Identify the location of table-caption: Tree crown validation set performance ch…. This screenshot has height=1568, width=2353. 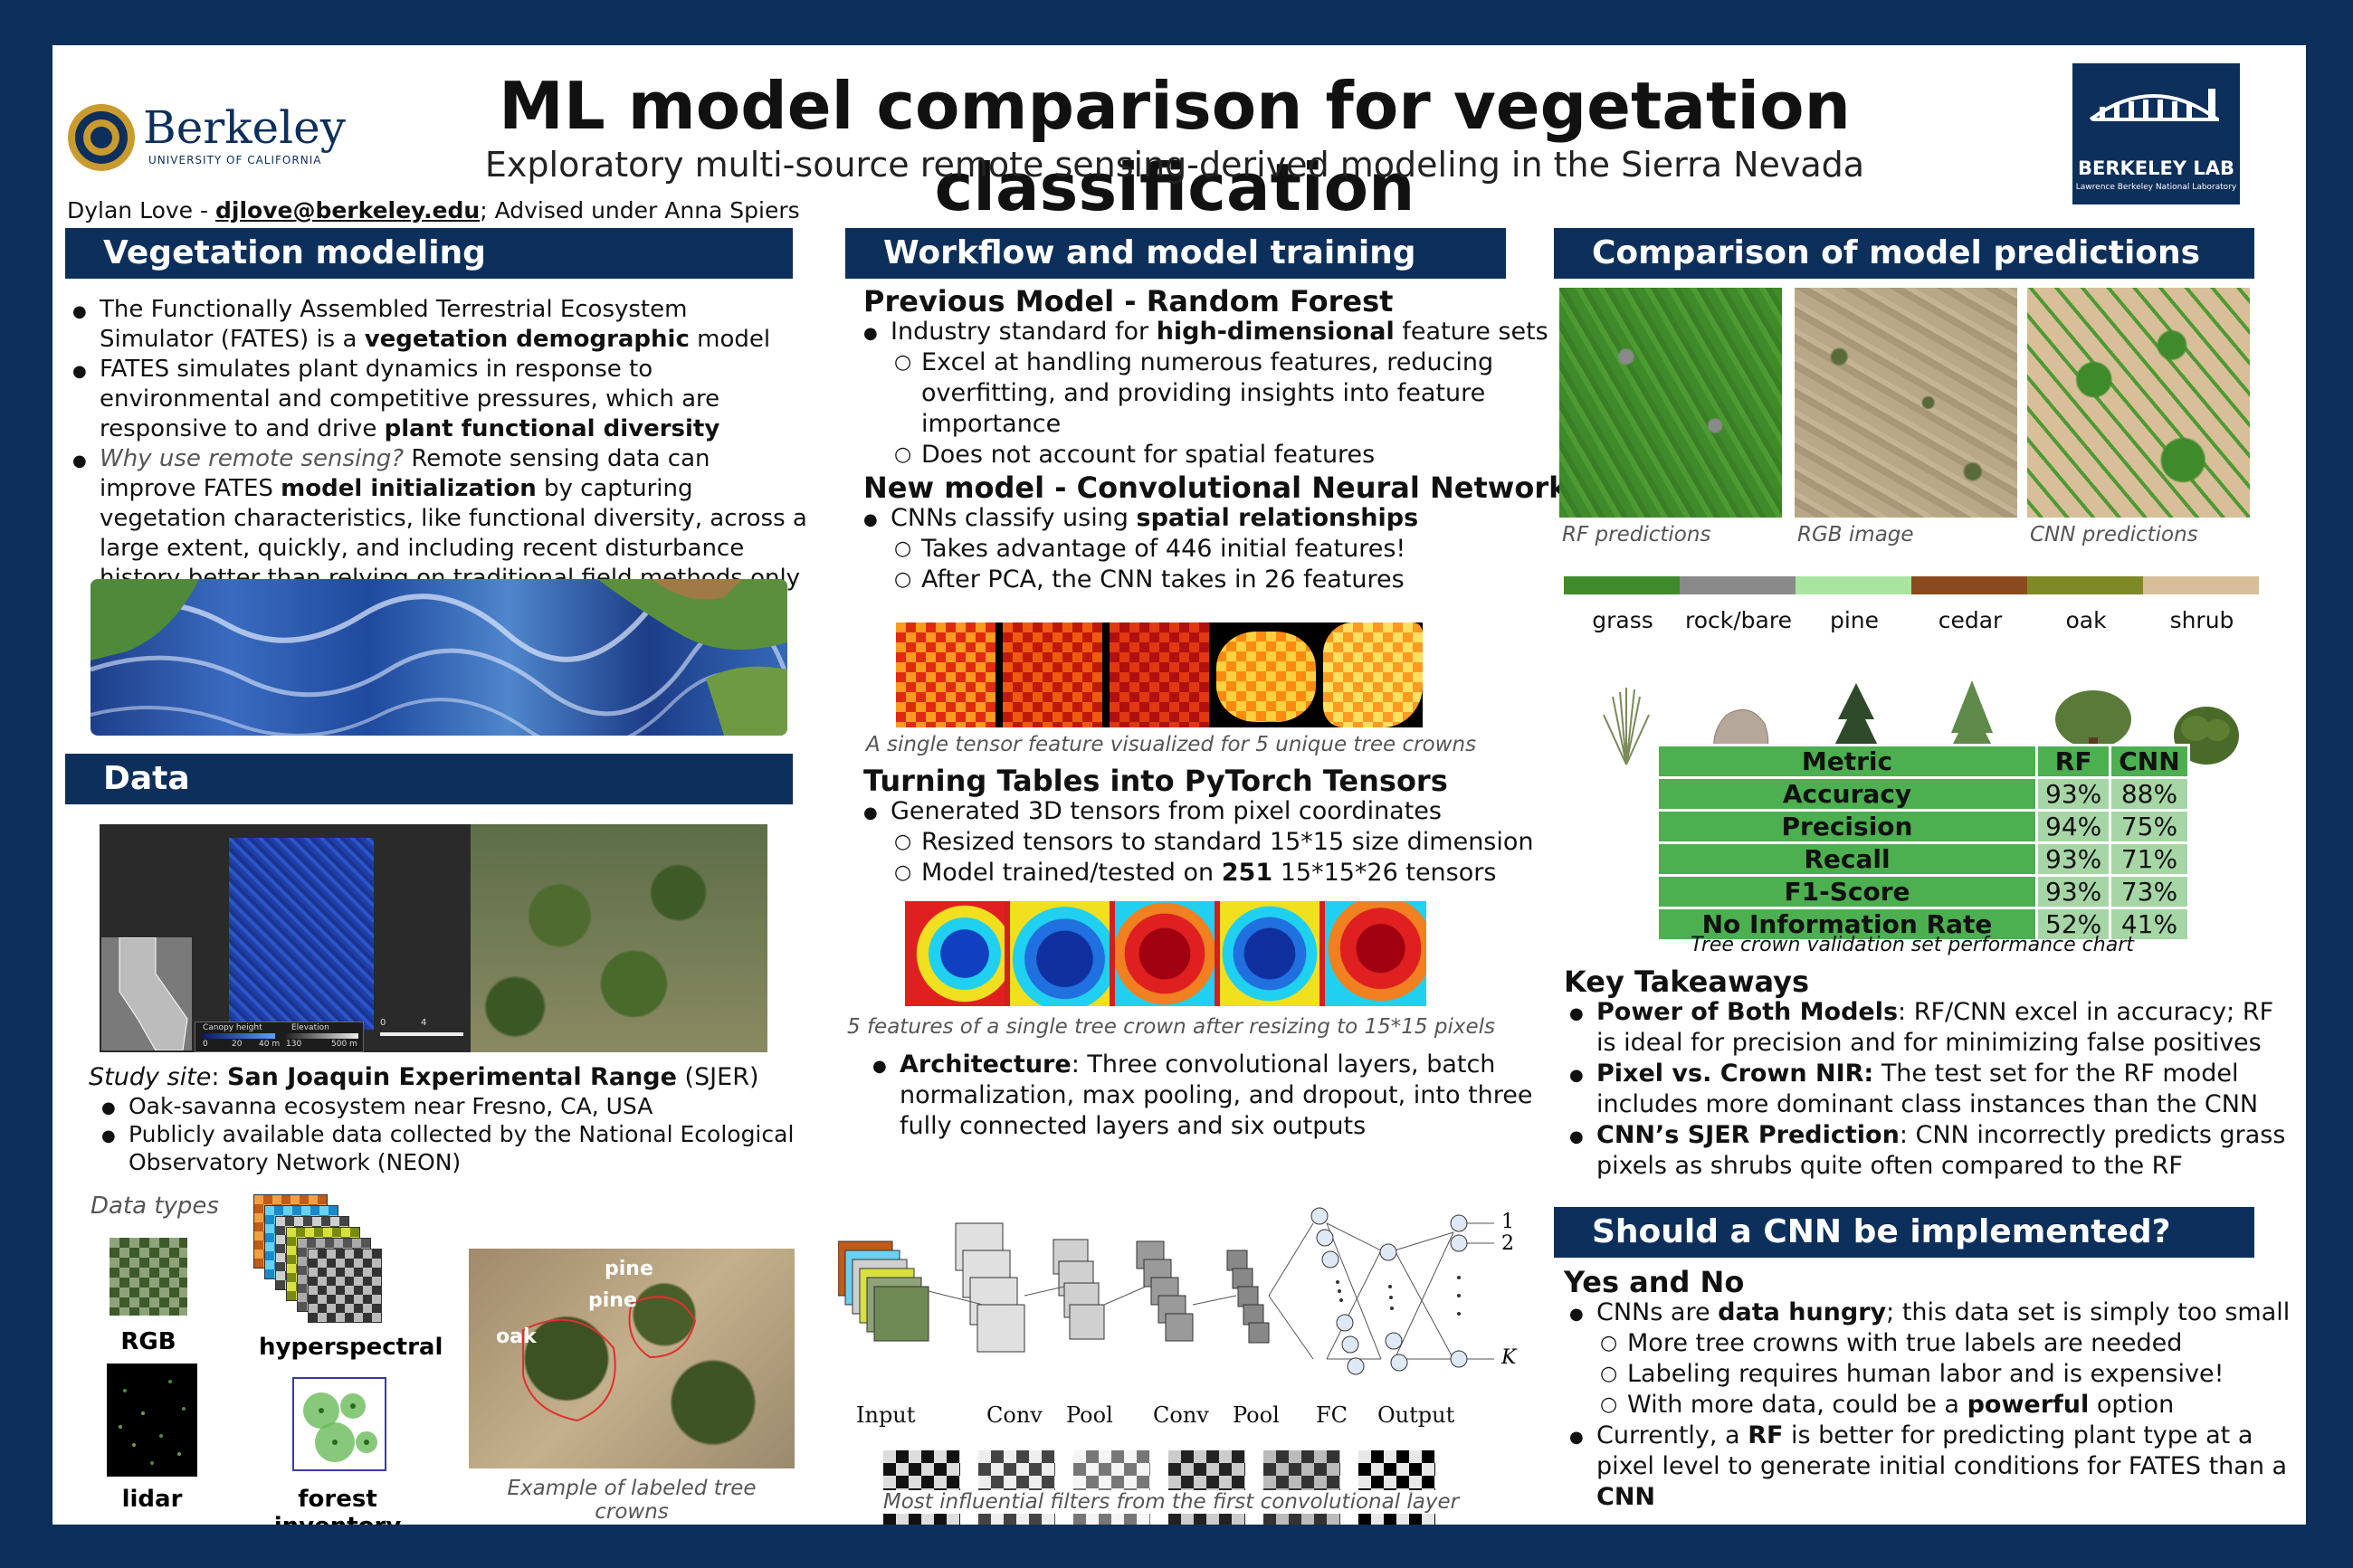
(1913, 945).